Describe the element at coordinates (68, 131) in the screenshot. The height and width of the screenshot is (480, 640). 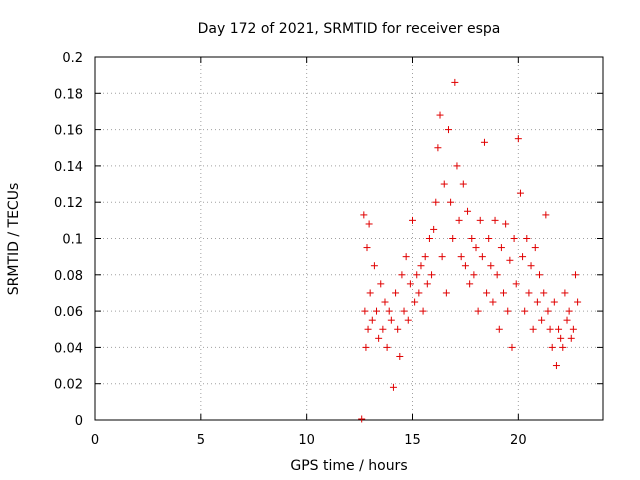
I see `y-tick-label: 0.16` at that location.